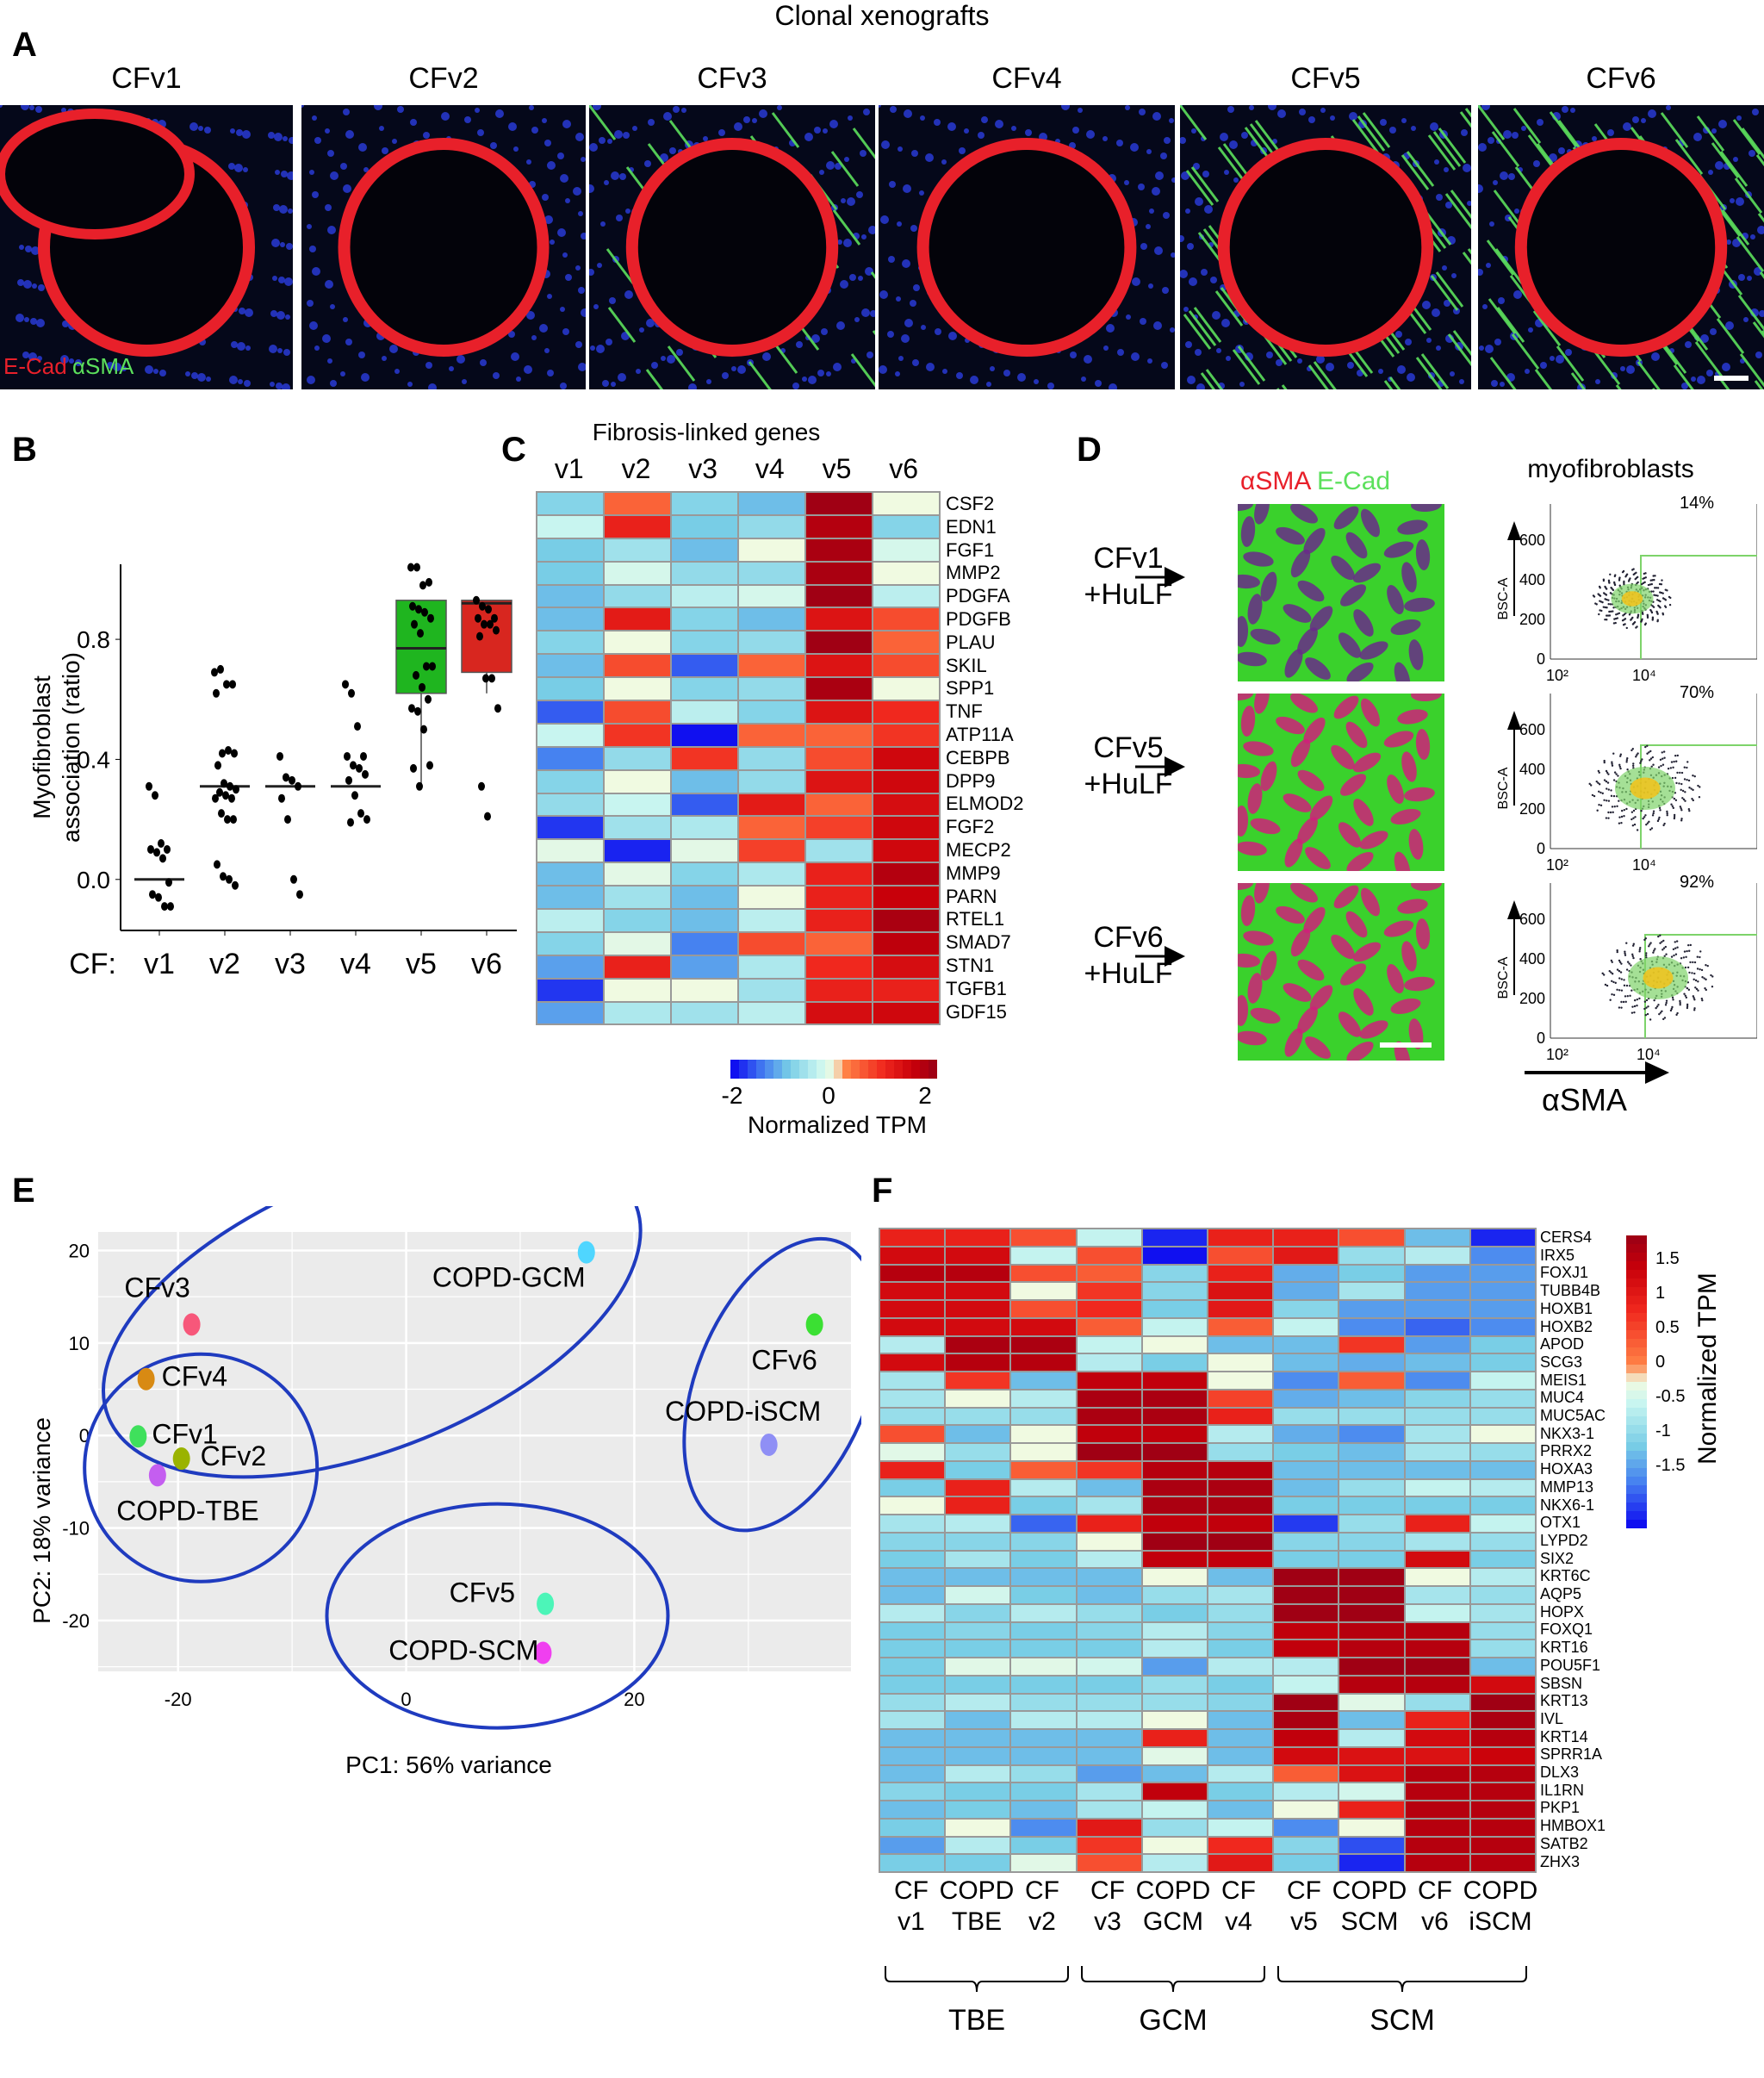 Image resolution: width=1764 pixels, height=2078 pixels. What do you see at coordinates (1562, 1611) in the screenshot?
I see `gene-label: HOPX` at bounding box center [1562, 1611].